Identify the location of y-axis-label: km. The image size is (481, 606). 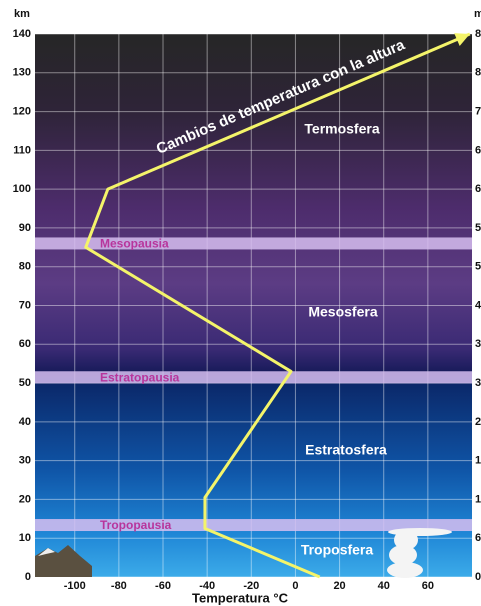
(22, 14).